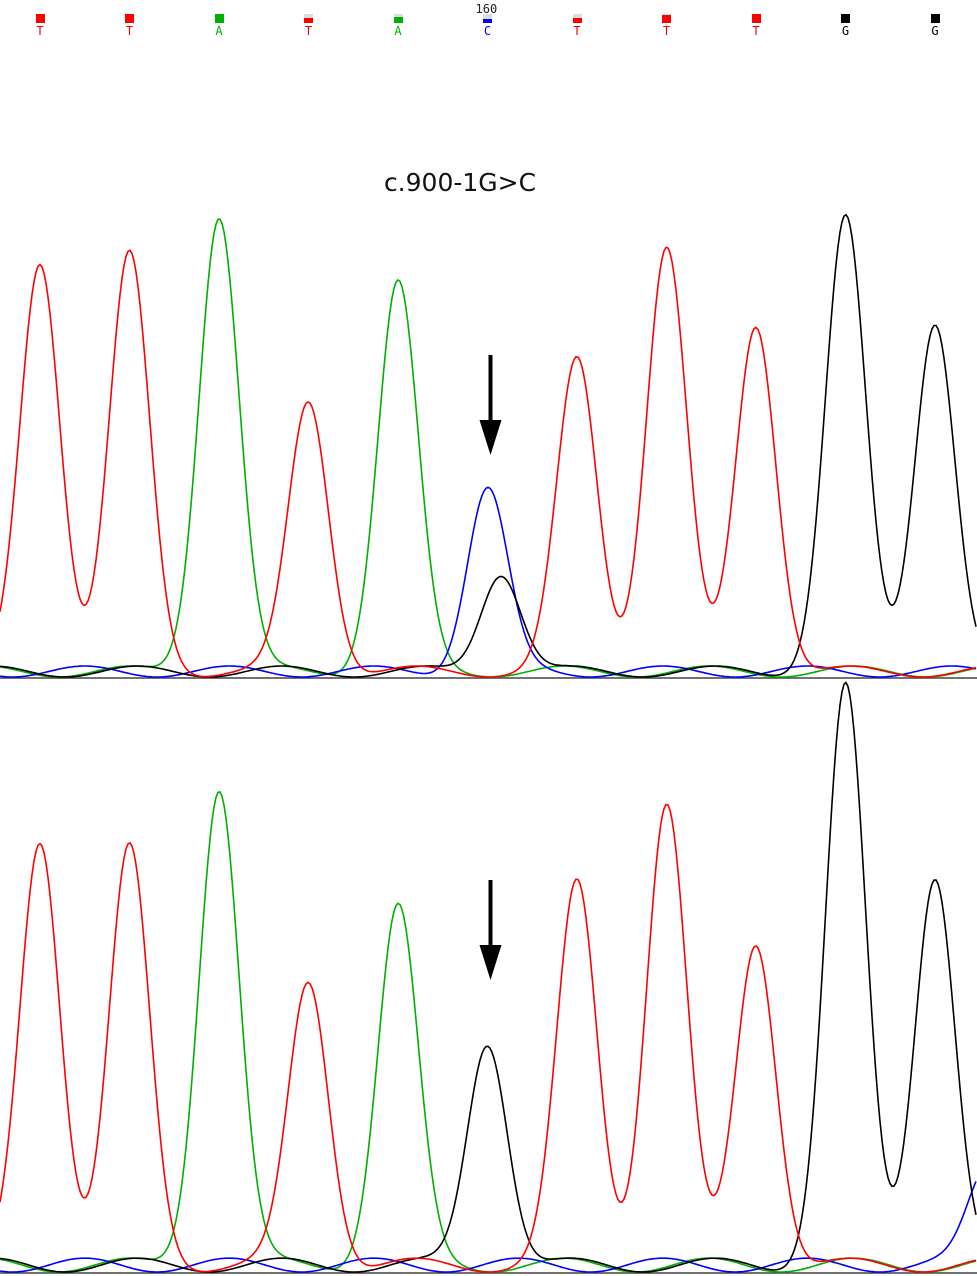  I want to click on base-call-6: T, so click(577, 26).